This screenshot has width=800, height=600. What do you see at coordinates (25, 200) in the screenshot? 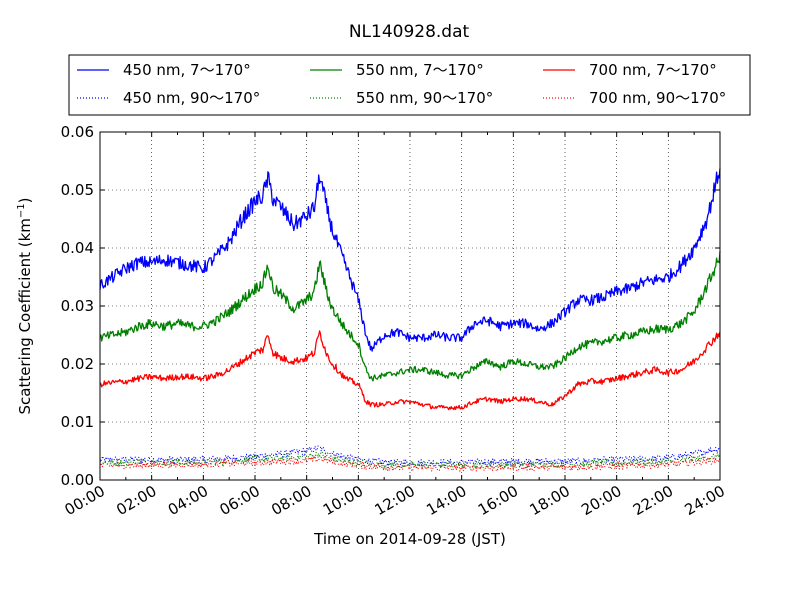
I see `y-axis-label-close: )` at bounding box center [25, 200].